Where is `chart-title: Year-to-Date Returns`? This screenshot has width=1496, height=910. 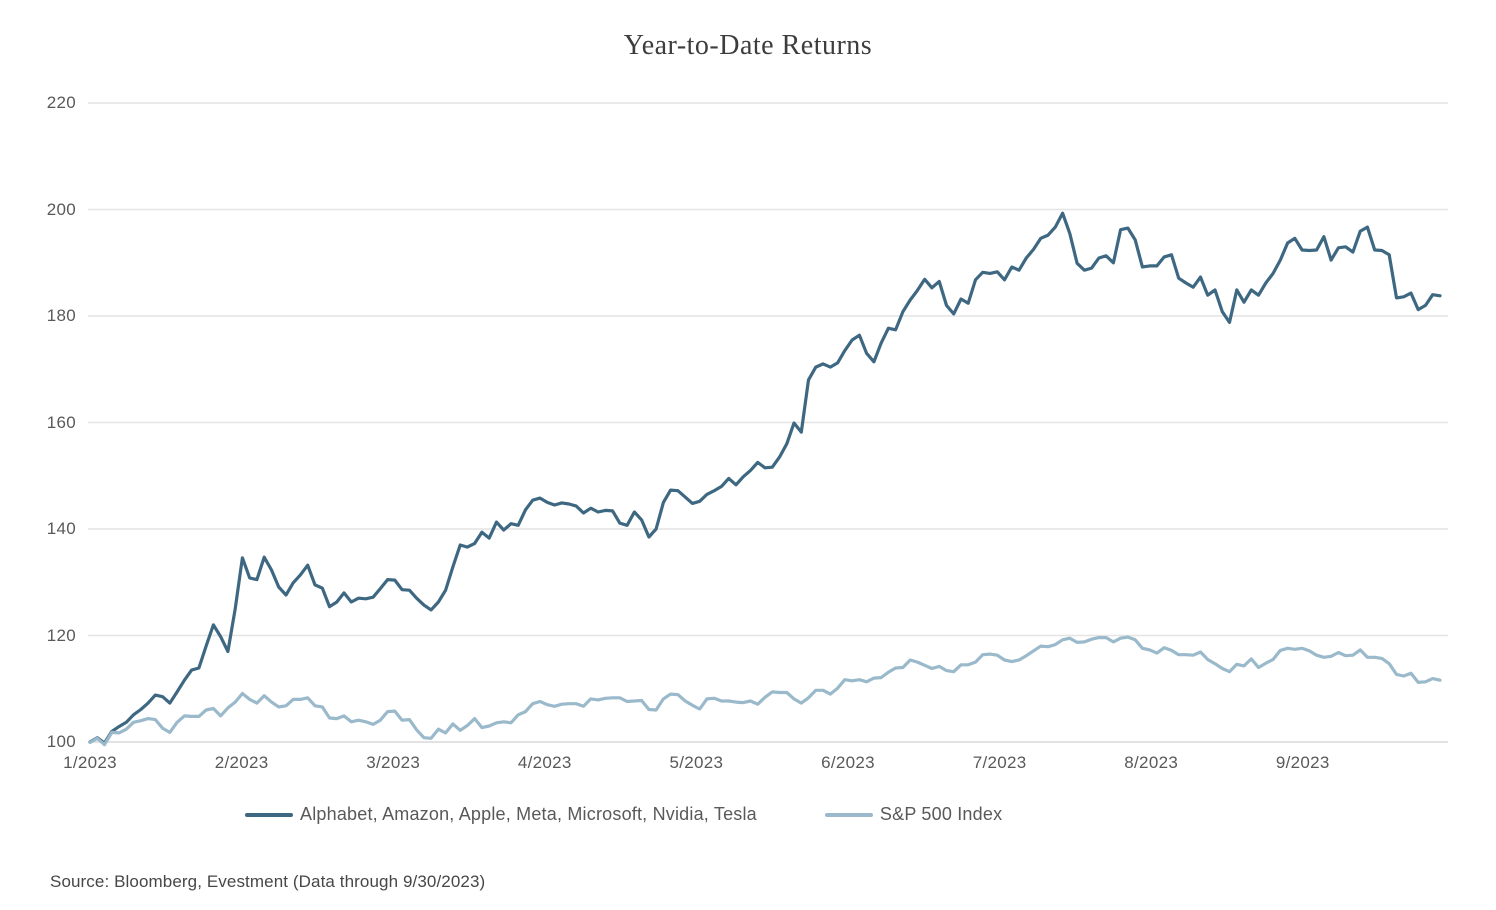
chart-title: Year-to-Date Returns is located at coordinates (748, 45).